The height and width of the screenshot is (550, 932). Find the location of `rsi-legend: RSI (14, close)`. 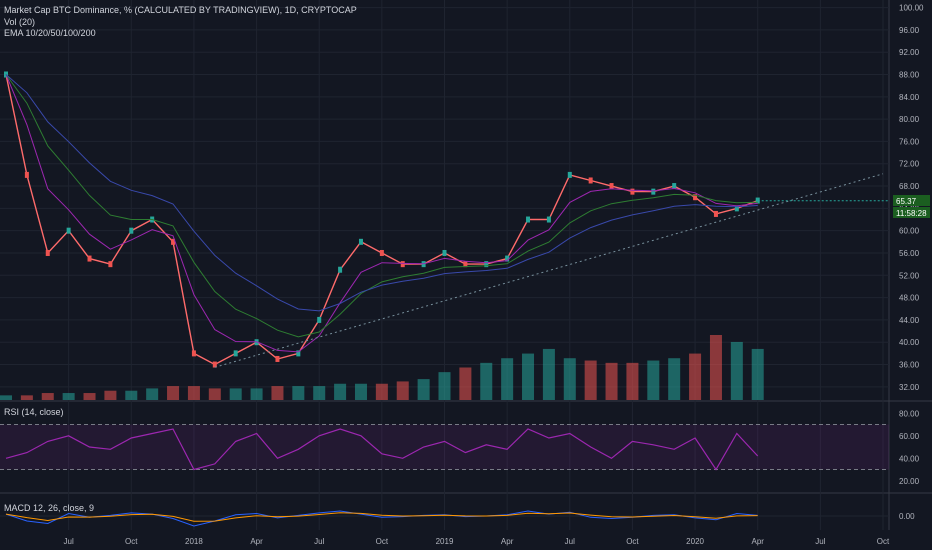

rsi-legend: RSI (14, close) is located at coordinates (34, 412).